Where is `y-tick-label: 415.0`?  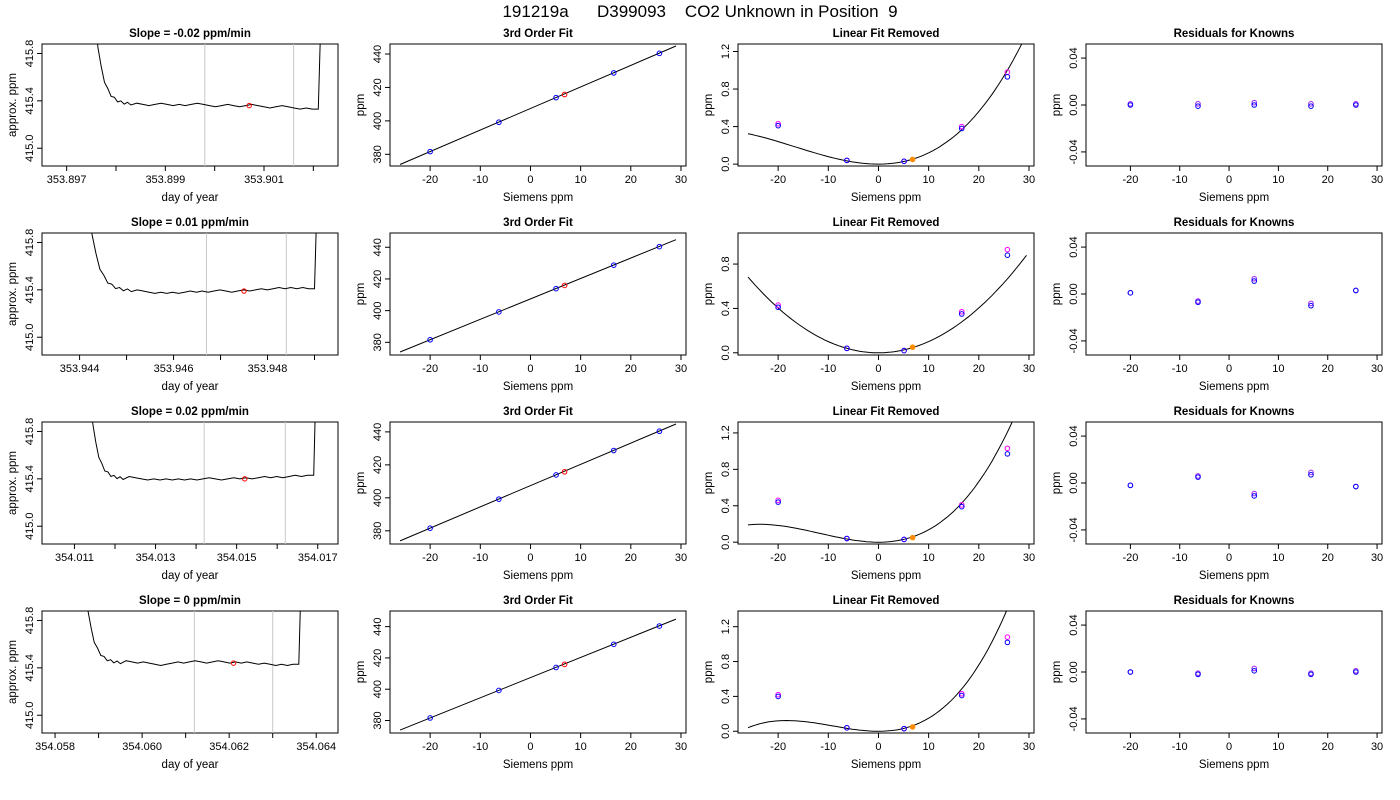 y-tick-label: 415.0 is located at coordinates (30, 715).